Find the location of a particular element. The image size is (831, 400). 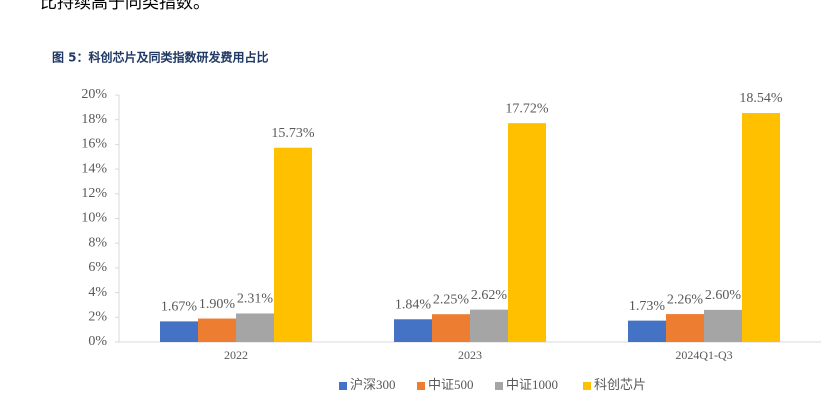

y-tick-label: 20% is located at coordinates (94, 94).